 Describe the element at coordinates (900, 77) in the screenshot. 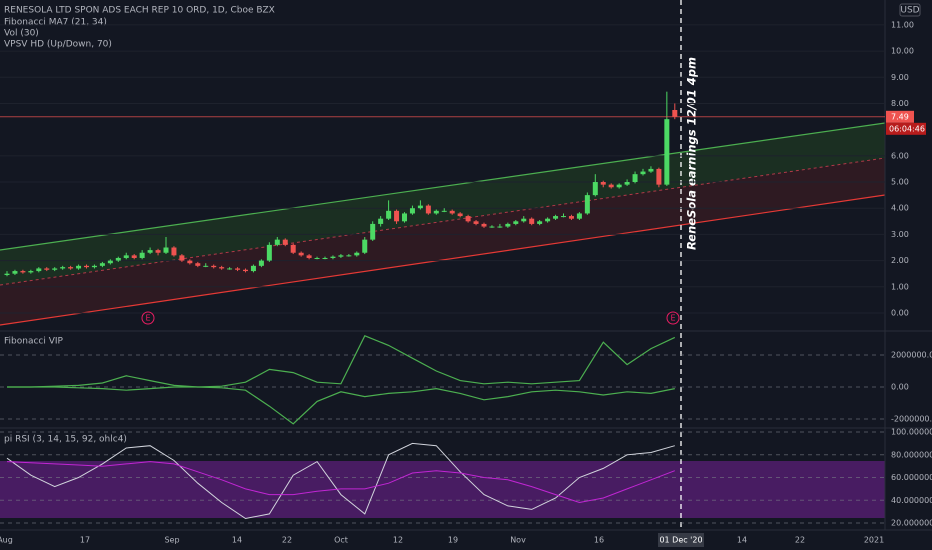

I see `y-tick-label: 9.00` at that location.